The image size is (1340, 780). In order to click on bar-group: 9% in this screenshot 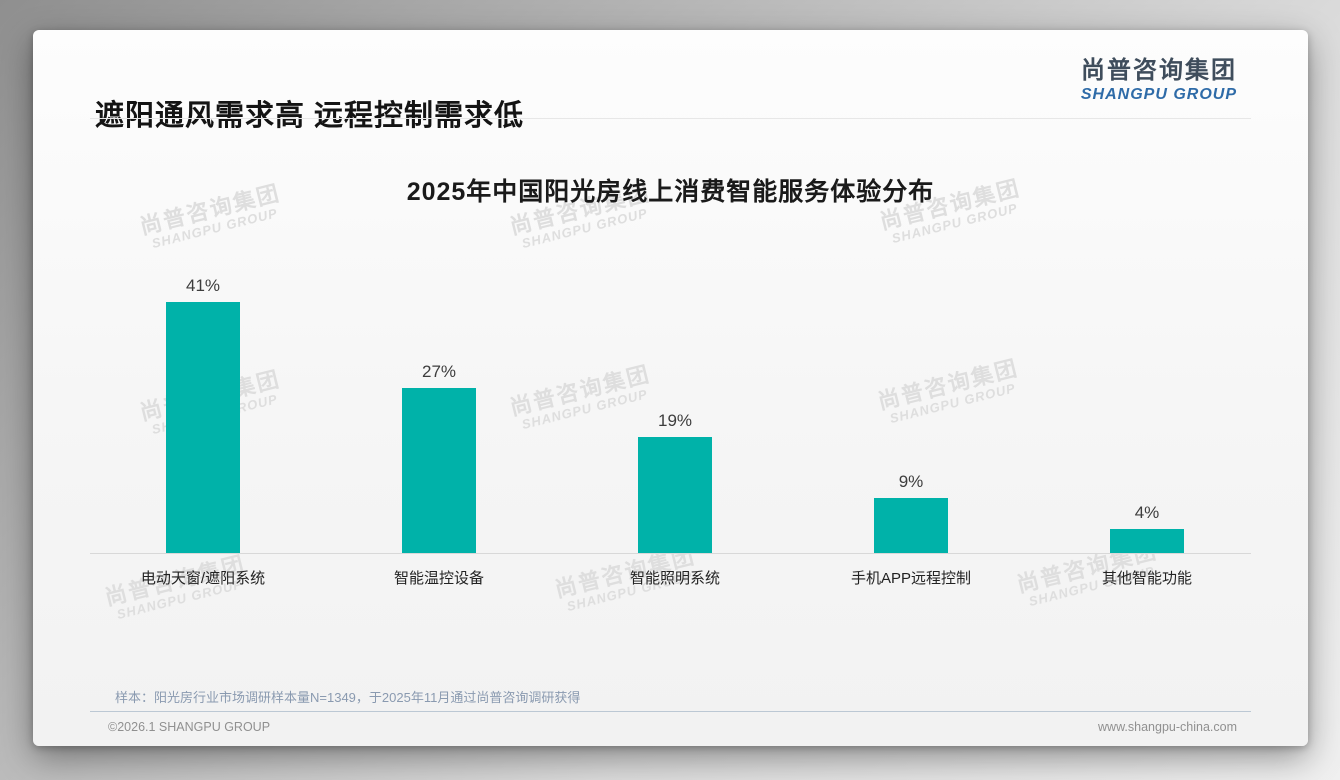, I will do `click(911, 401)`.